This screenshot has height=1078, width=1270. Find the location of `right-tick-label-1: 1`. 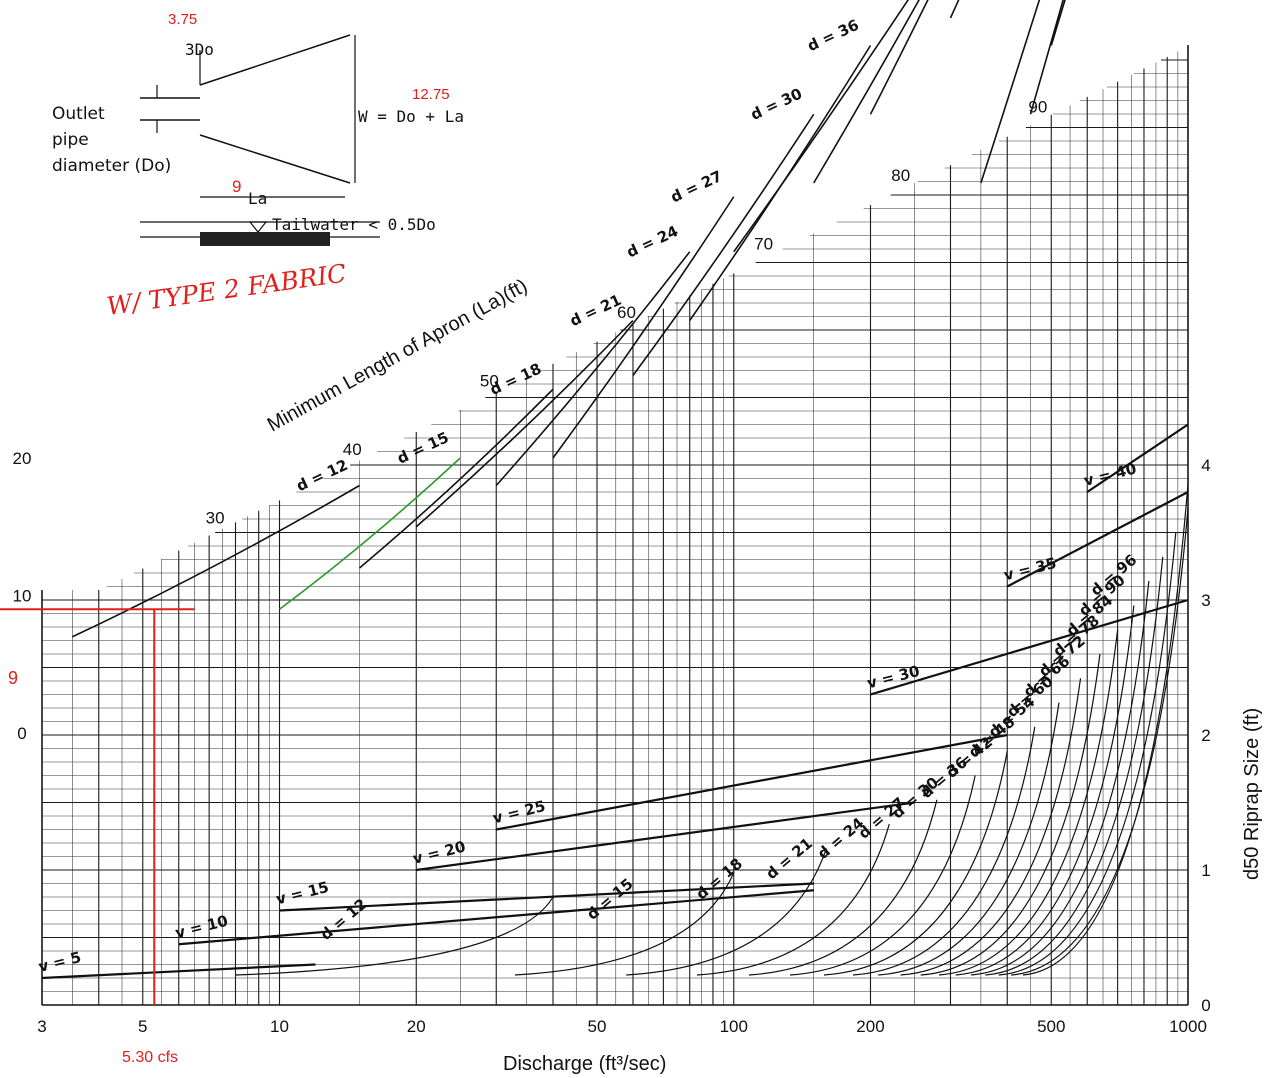

right-tick-label-1: 1 is located at coordinates (1205, 870).